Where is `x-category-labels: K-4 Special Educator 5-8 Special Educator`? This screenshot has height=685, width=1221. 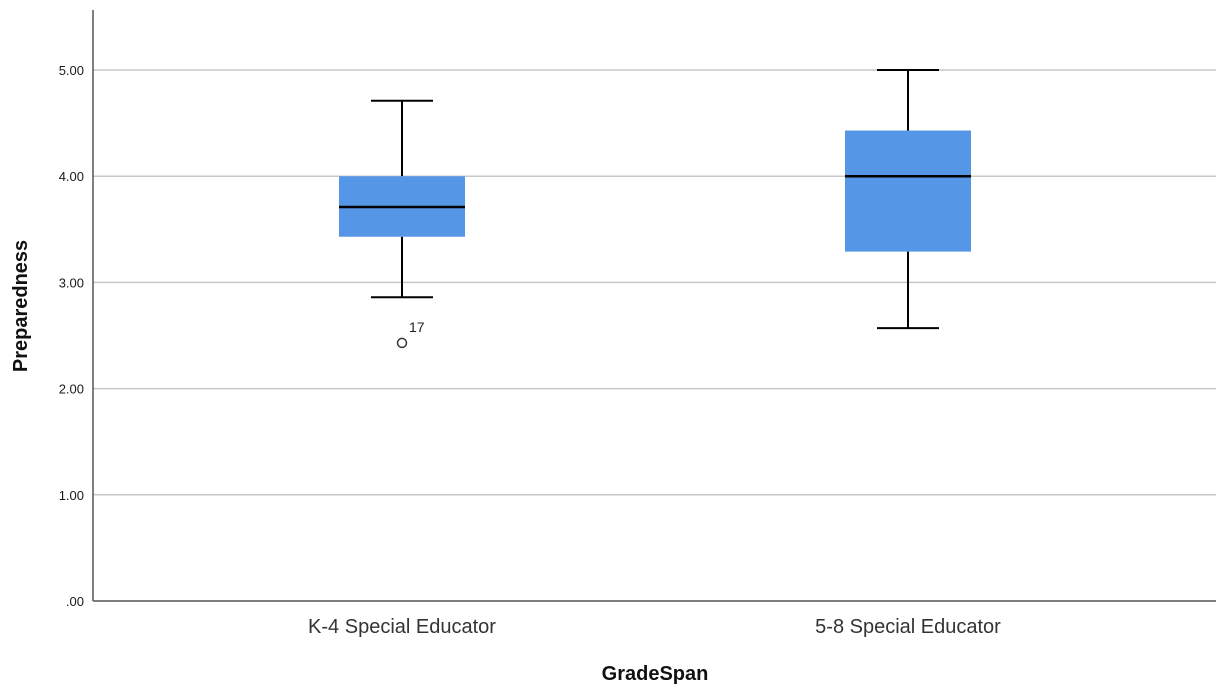 x-category-labels: K-4 Special Educator 5-8 Special Educator is located at coordinates (654, 627).